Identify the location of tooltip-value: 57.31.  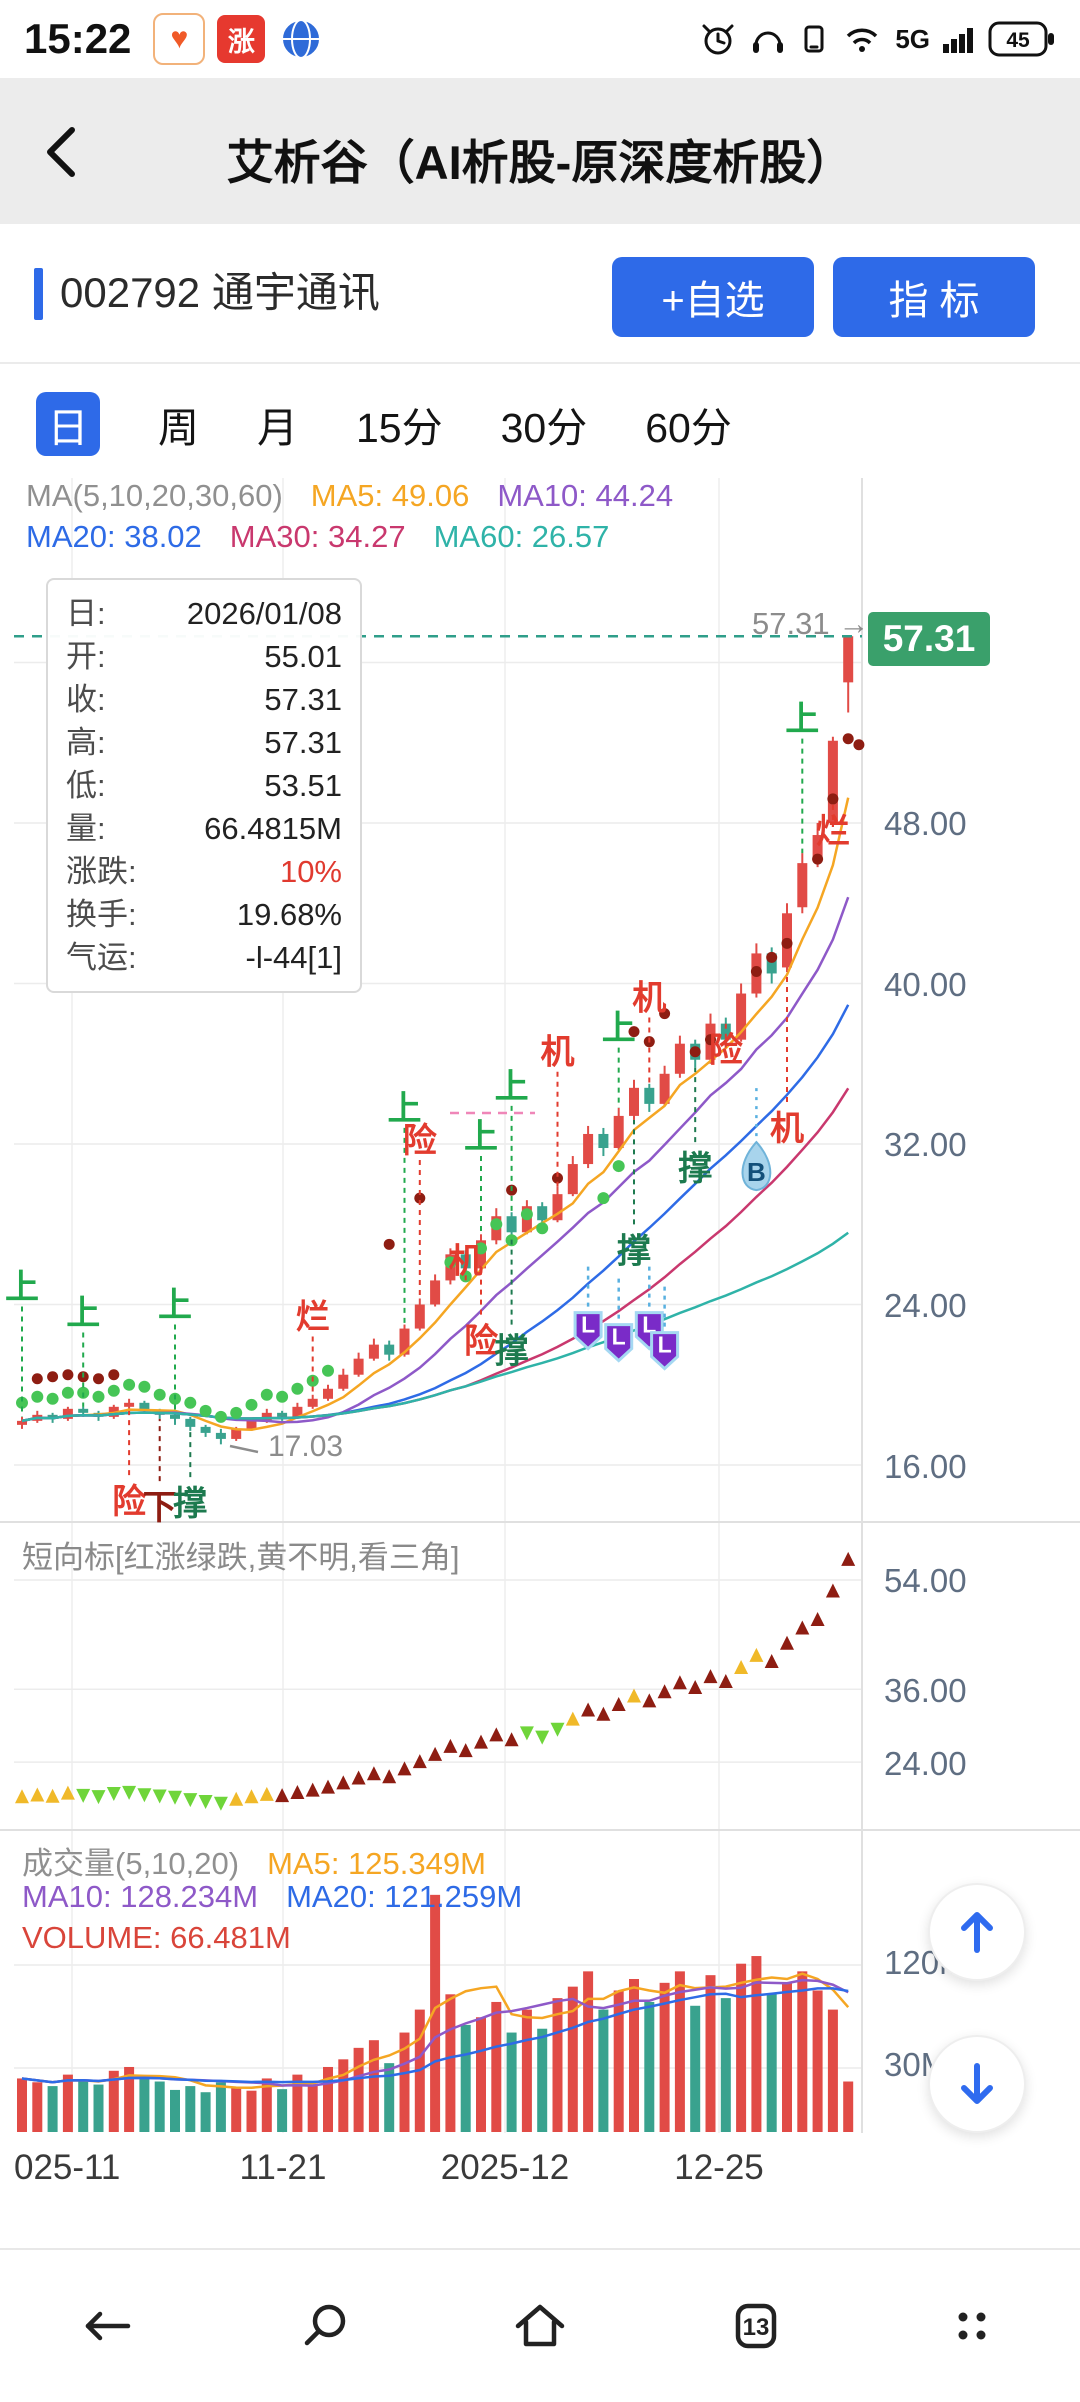
(303, 742).